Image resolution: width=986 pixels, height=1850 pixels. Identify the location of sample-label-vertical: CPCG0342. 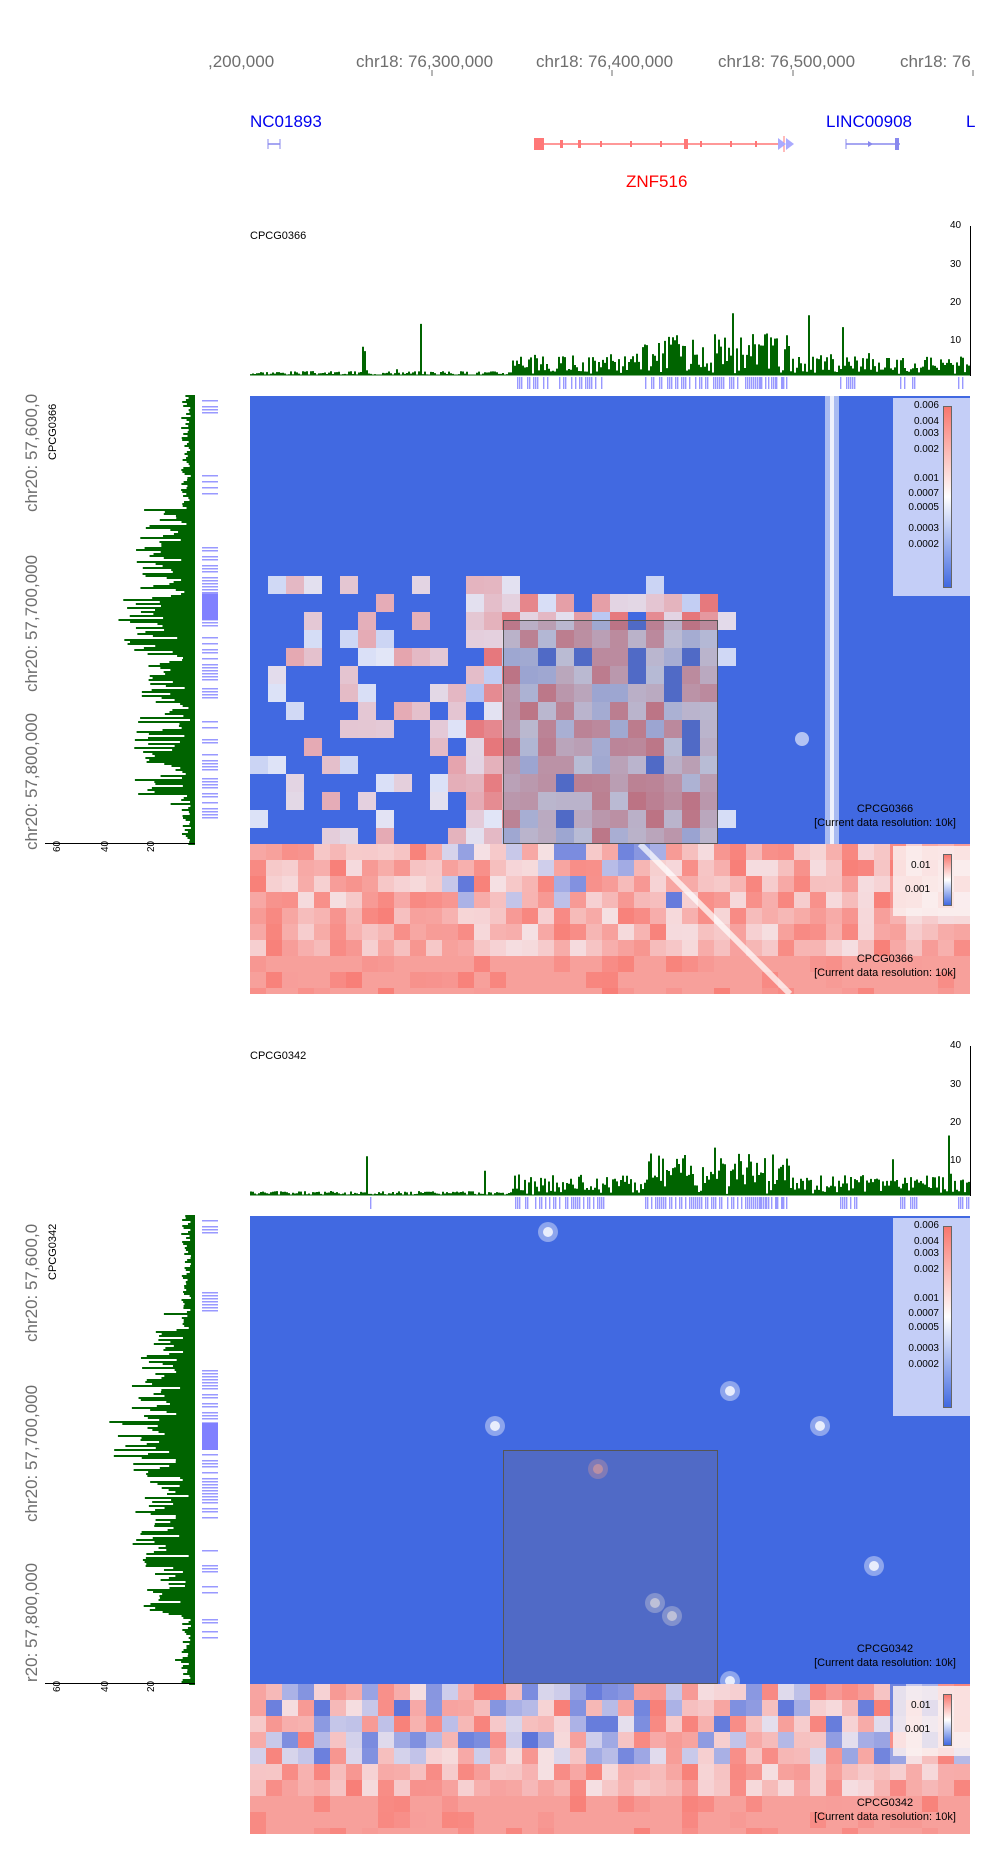
(53, 1251).